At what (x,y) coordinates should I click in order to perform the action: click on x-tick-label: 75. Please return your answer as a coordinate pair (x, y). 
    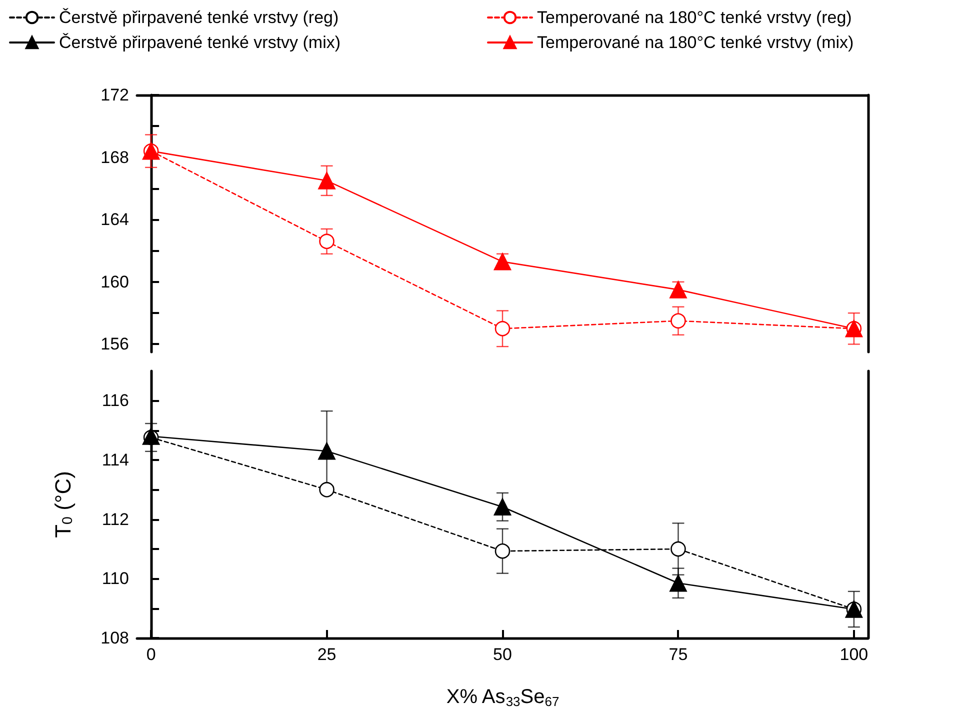
    Looking at the image, I should click on (678, 654).